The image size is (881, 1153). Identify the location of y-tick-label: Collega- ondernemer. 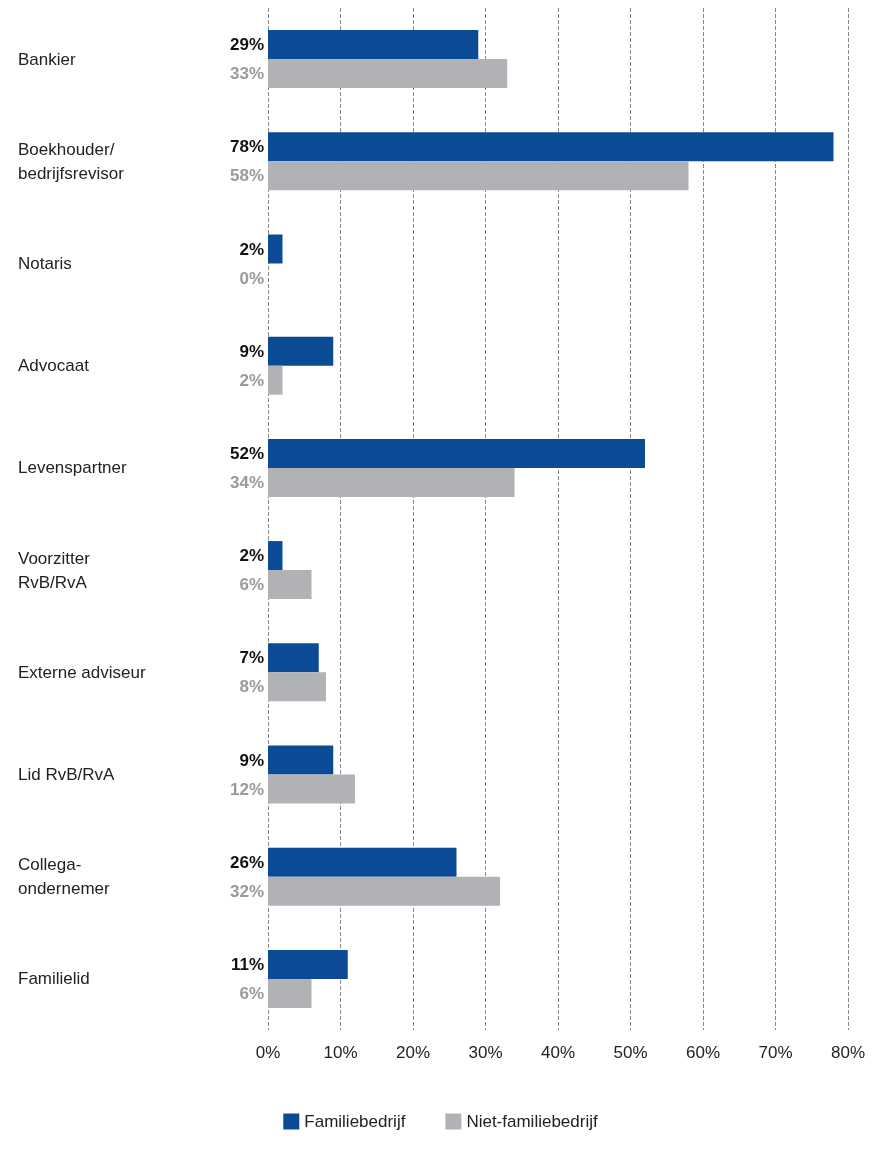
(64, 877).